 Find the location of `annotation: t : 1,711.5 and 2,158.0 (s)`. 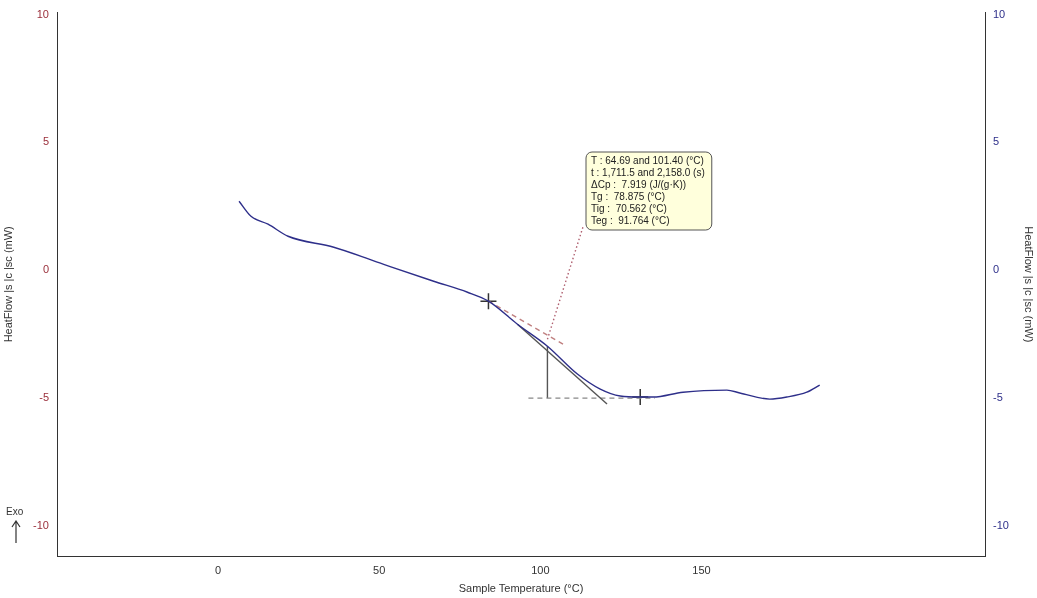

annotation: t : 1,711.5 and 2,158.0 (s) is located at coordinates (648, 172).